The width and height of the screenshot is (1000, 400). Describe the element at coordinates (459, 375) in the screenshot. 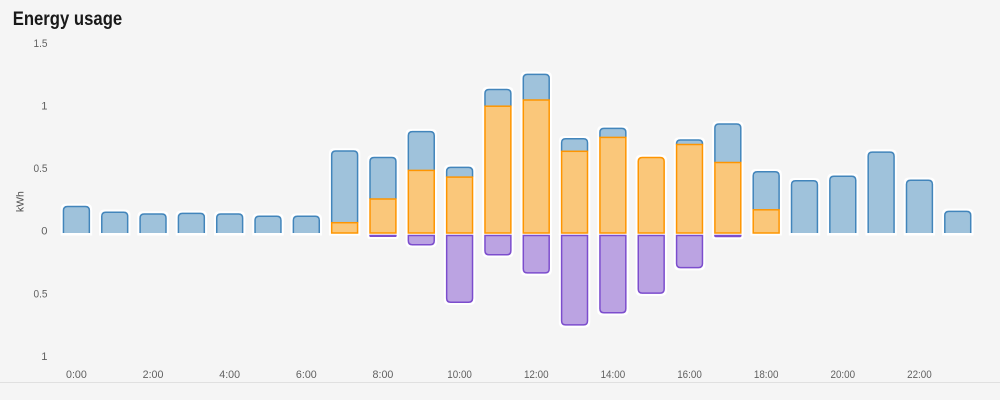

I see `svg-text: 10:00` at that location.